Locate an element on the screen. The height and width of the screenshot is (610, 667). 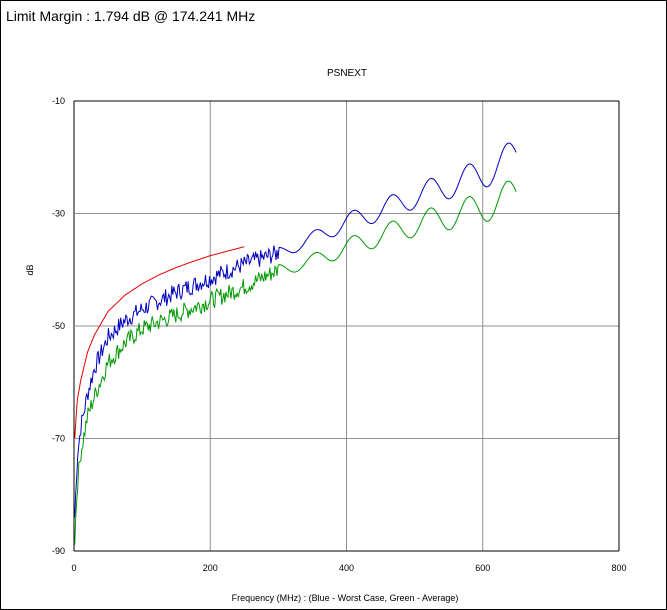
y-tick-label: -10 is located at coordinates (58, 101).